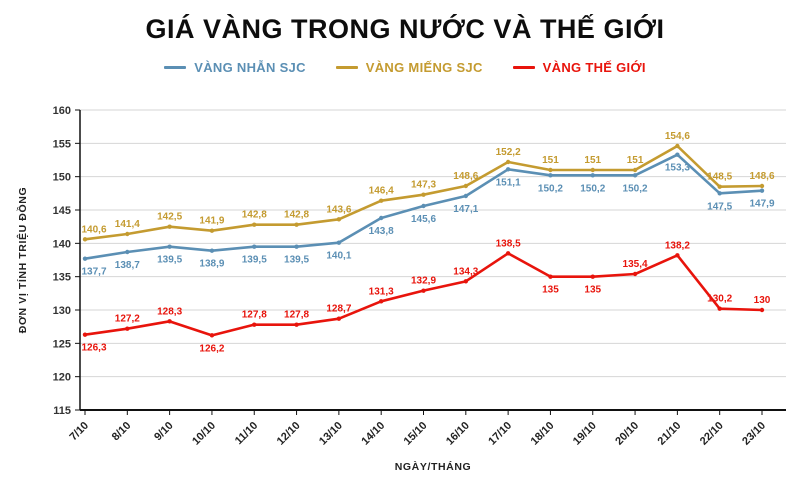  What do you see at coordinates (62, 411) in the screenshot?
I see `y-tick-label: 115` at bounding box center [62, 411].